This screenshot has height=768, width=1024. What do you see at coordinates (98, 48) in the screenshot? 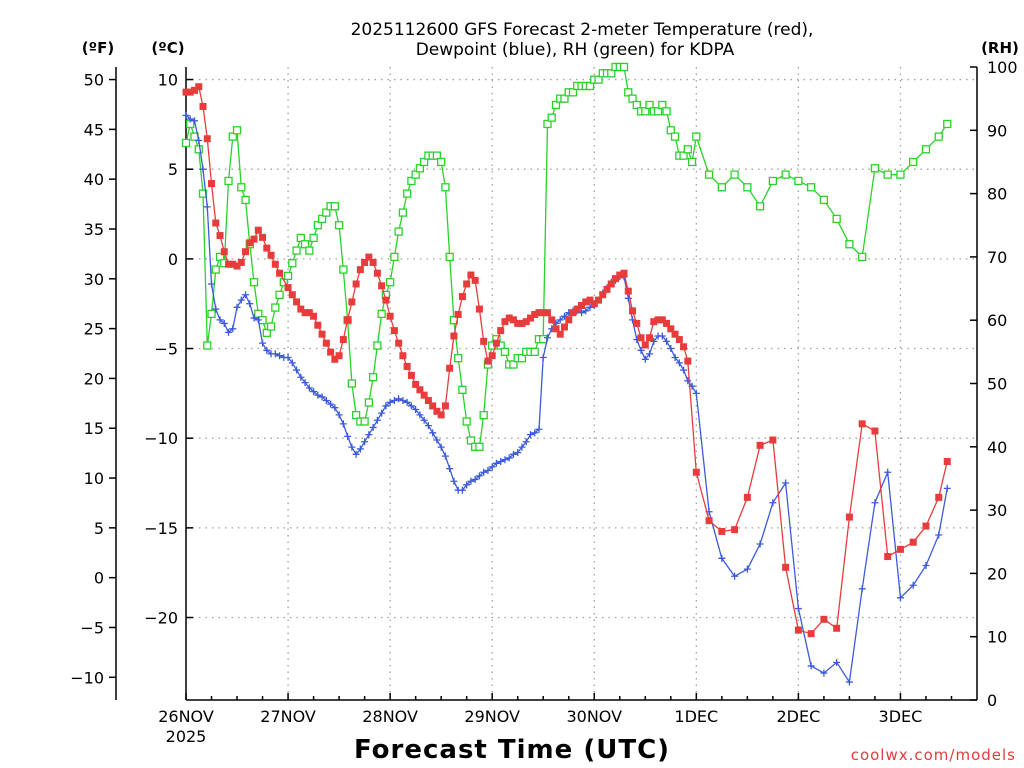
I see `fahrenheit-unit-label: (ºF)` at bounding box center [98, 48].